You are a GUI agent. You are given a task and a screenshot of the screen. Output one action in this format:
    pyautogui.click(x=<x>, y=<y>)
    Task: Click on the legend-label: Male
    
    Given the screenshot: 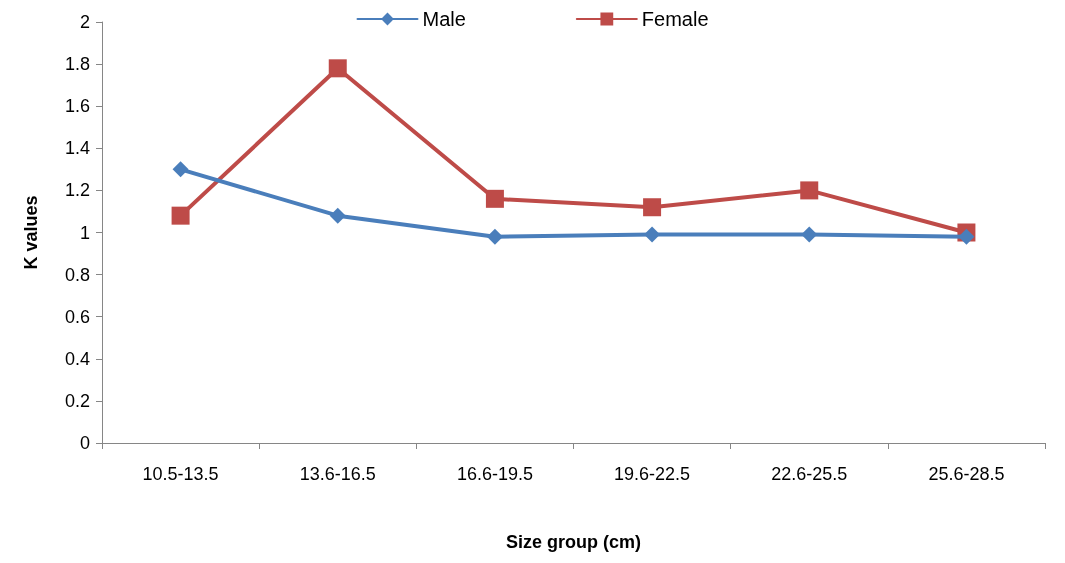 What is the action you would take?
    pyautogui.click(x=444, y=19)
    